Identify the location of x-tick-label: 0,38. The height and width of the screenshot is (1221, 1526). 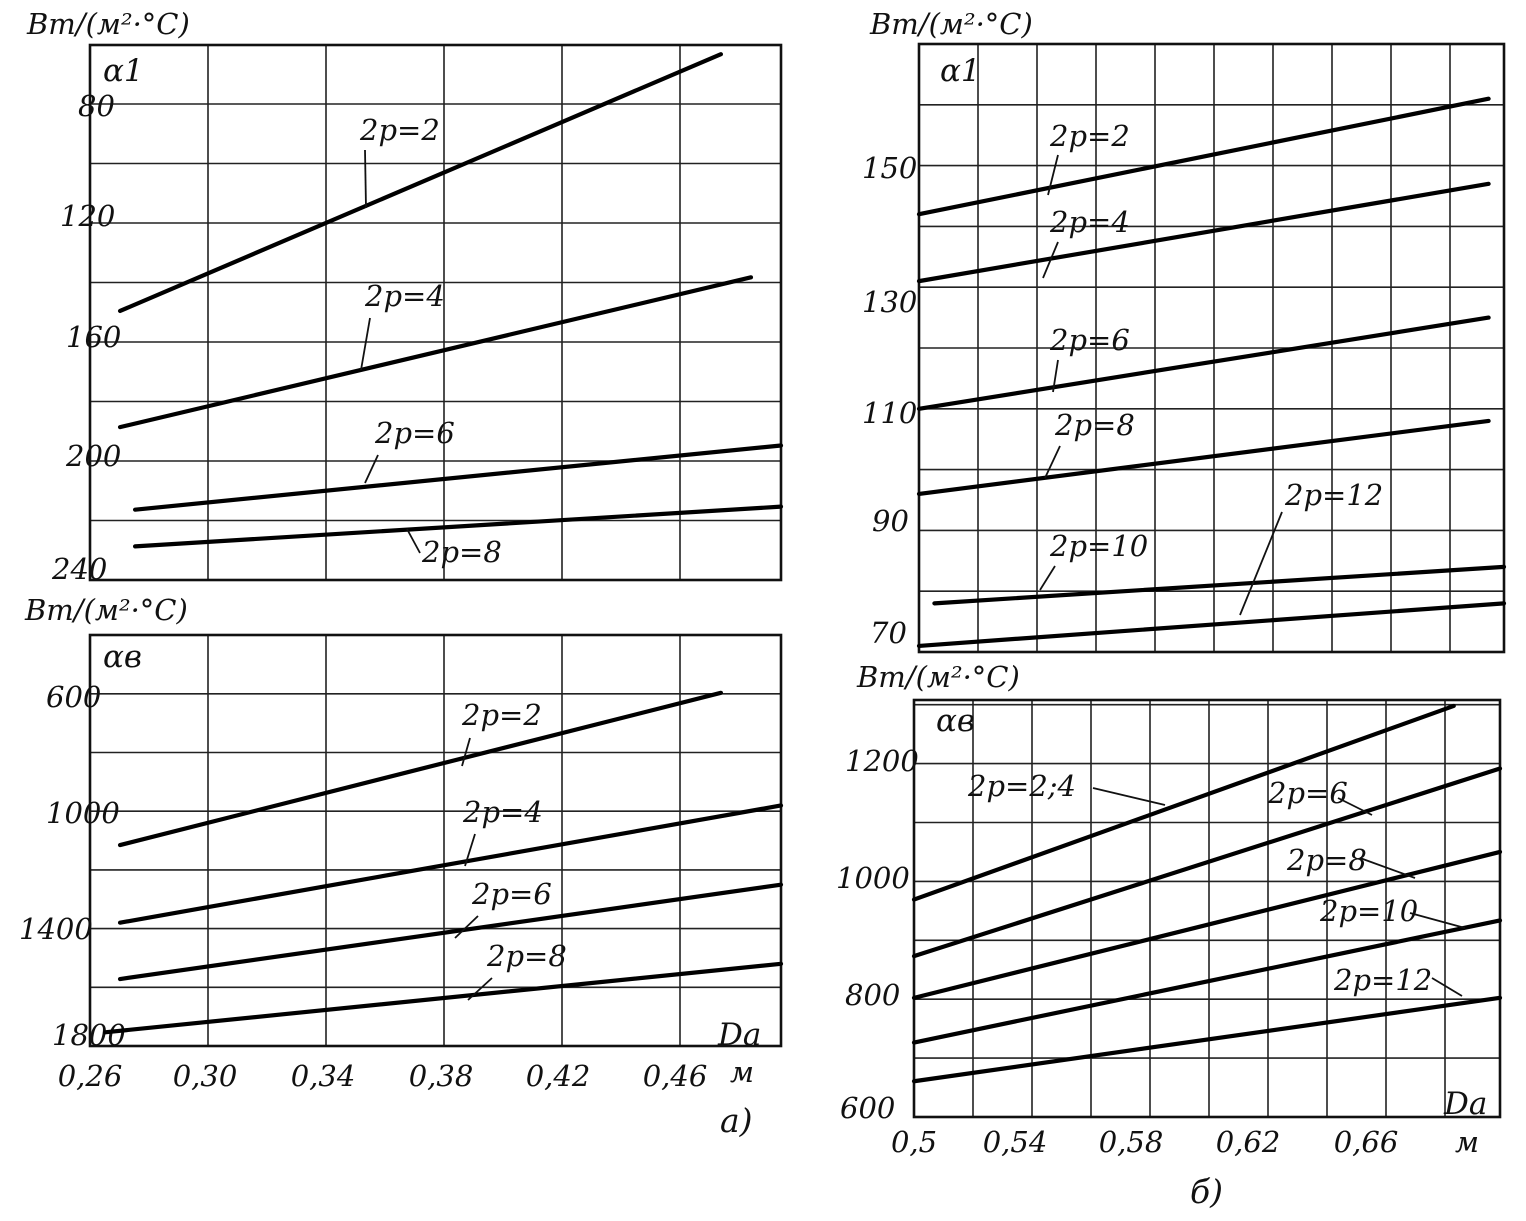
(441, 1076).